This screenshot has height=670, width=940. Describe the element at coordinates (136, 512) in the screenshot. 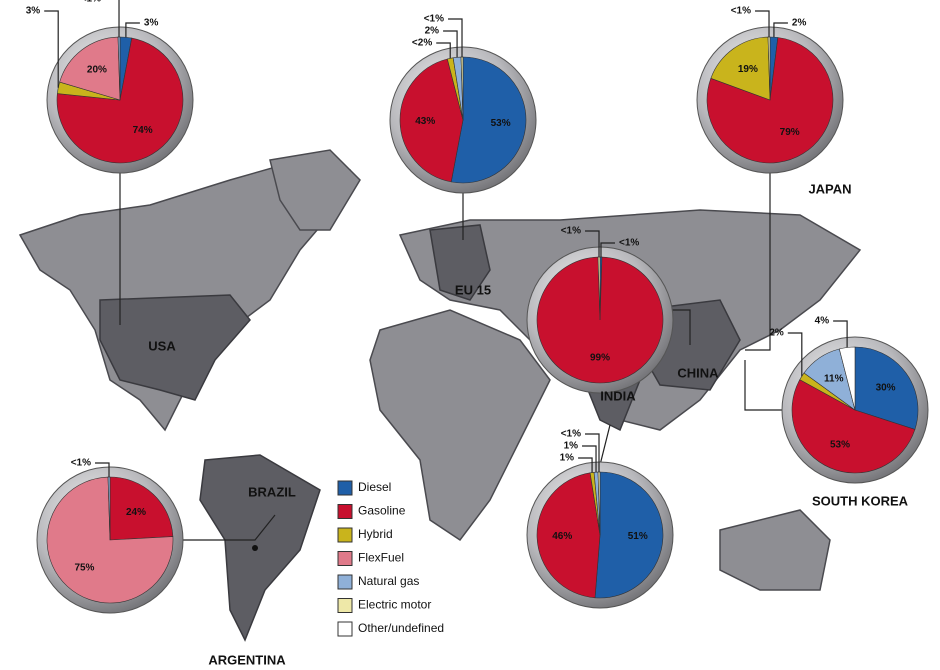

I see `slice-label: 24%` at that location.